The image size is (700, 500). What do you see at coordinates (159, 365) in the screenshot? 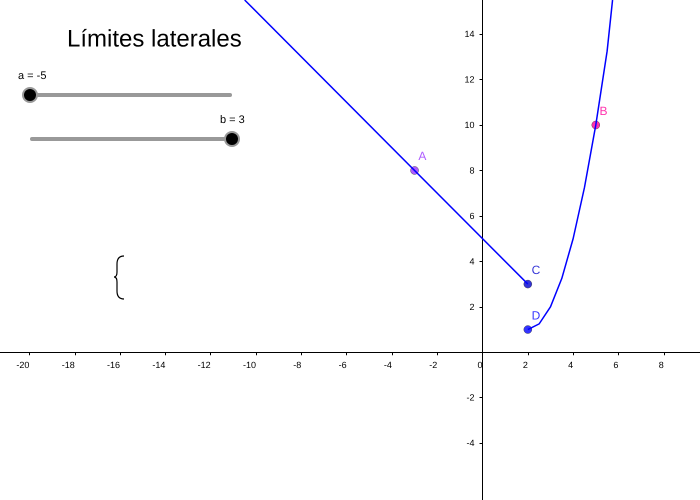
I see `x-tick-label: -14` at bounding box center [159, 365].